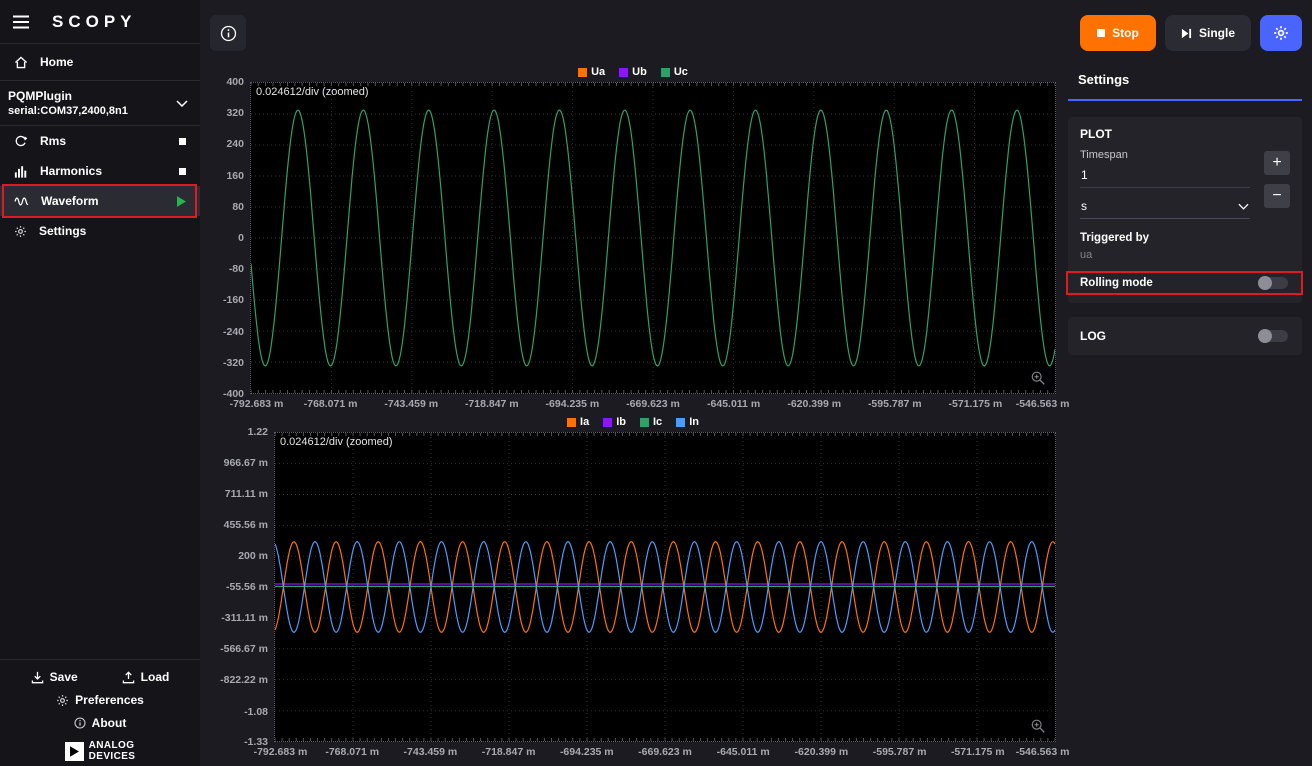  I want to click on legend-label: Uc, so click(680, 72).